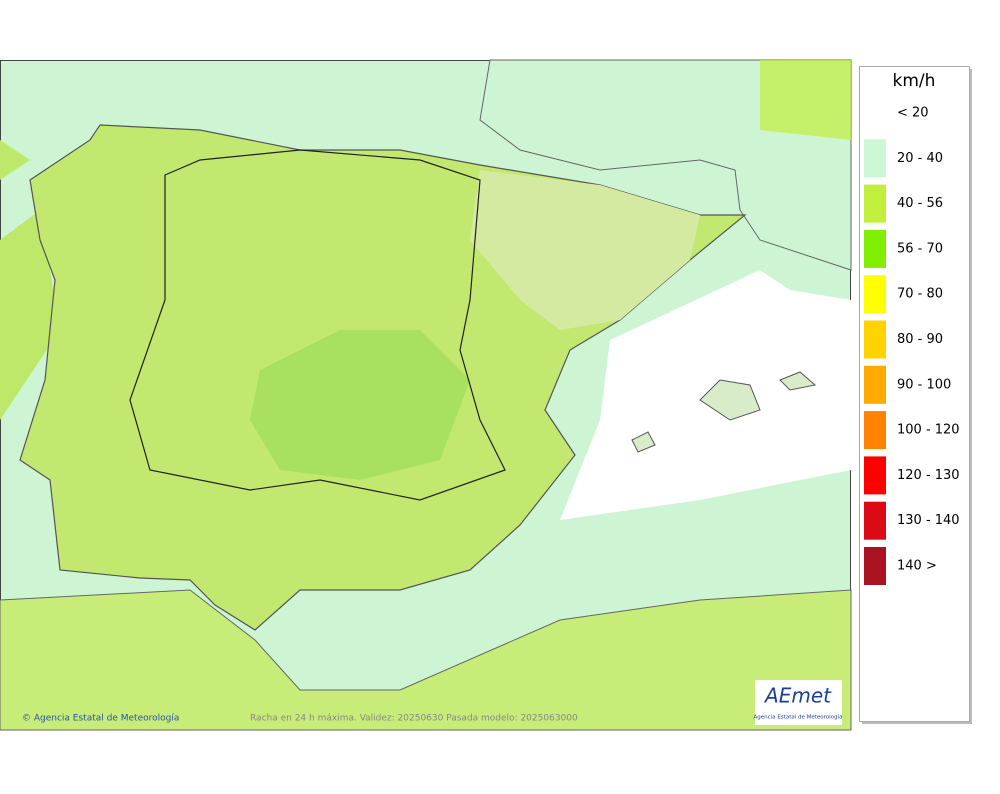  What do you see at coordinates (797, 696) in the screenshot?
I see `logo-name: AEmet` at bounding box center [797, 696].